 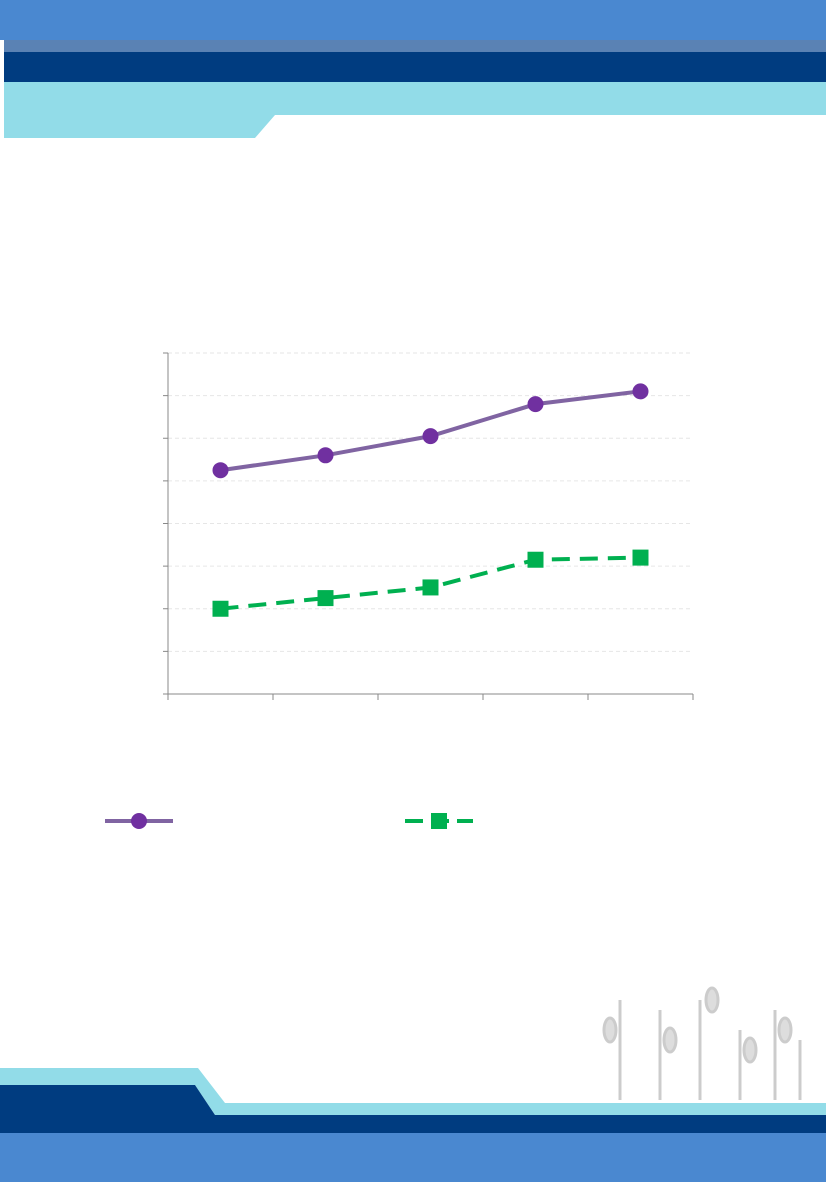 I want to click on header-edge, so click(x=2, y=90).